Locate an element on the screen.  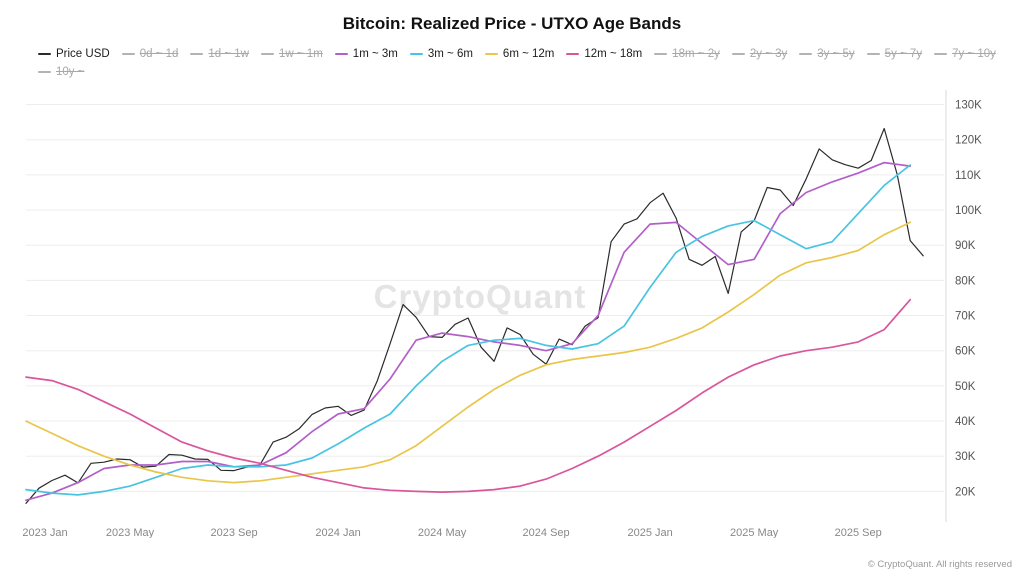
legend-label: 18m ~ 2y is located at coordinates (696, 54).